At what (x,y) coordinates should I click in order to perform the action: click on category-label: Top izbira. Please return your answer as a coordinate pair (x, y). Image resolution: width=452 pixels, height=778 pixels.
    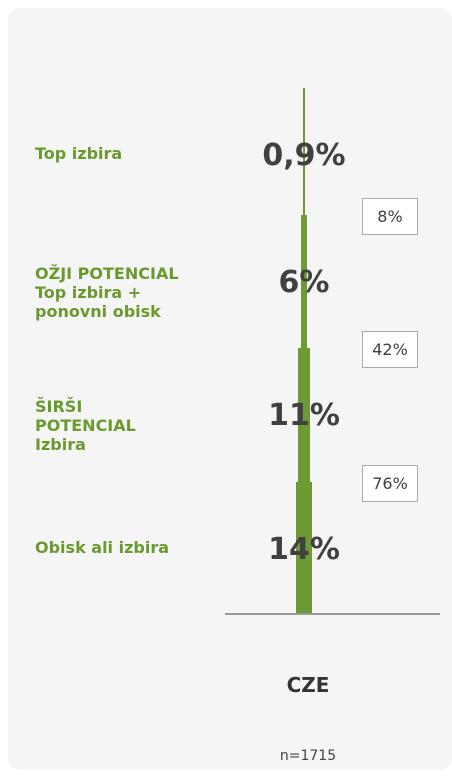
    Looking at the image, I should click on (79, 153).